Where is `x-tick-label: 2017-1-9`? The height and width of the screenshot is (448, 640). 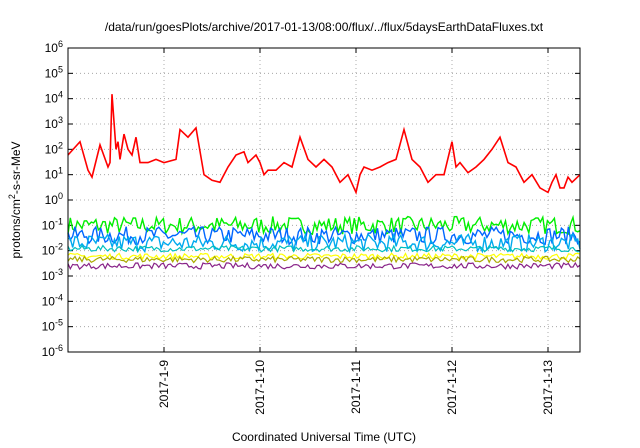 x-tick-label: 2017-1-9 is located at coordinates (164, 384).